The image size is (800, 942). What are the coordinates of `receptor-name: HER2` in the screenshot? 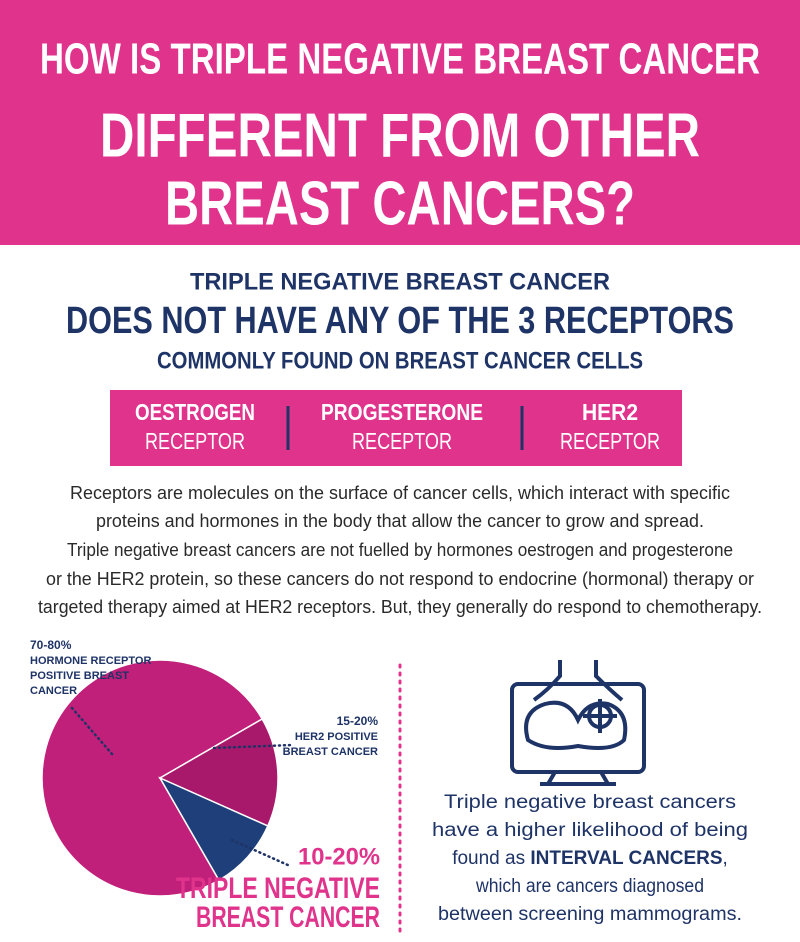 It's located at (610, 412).